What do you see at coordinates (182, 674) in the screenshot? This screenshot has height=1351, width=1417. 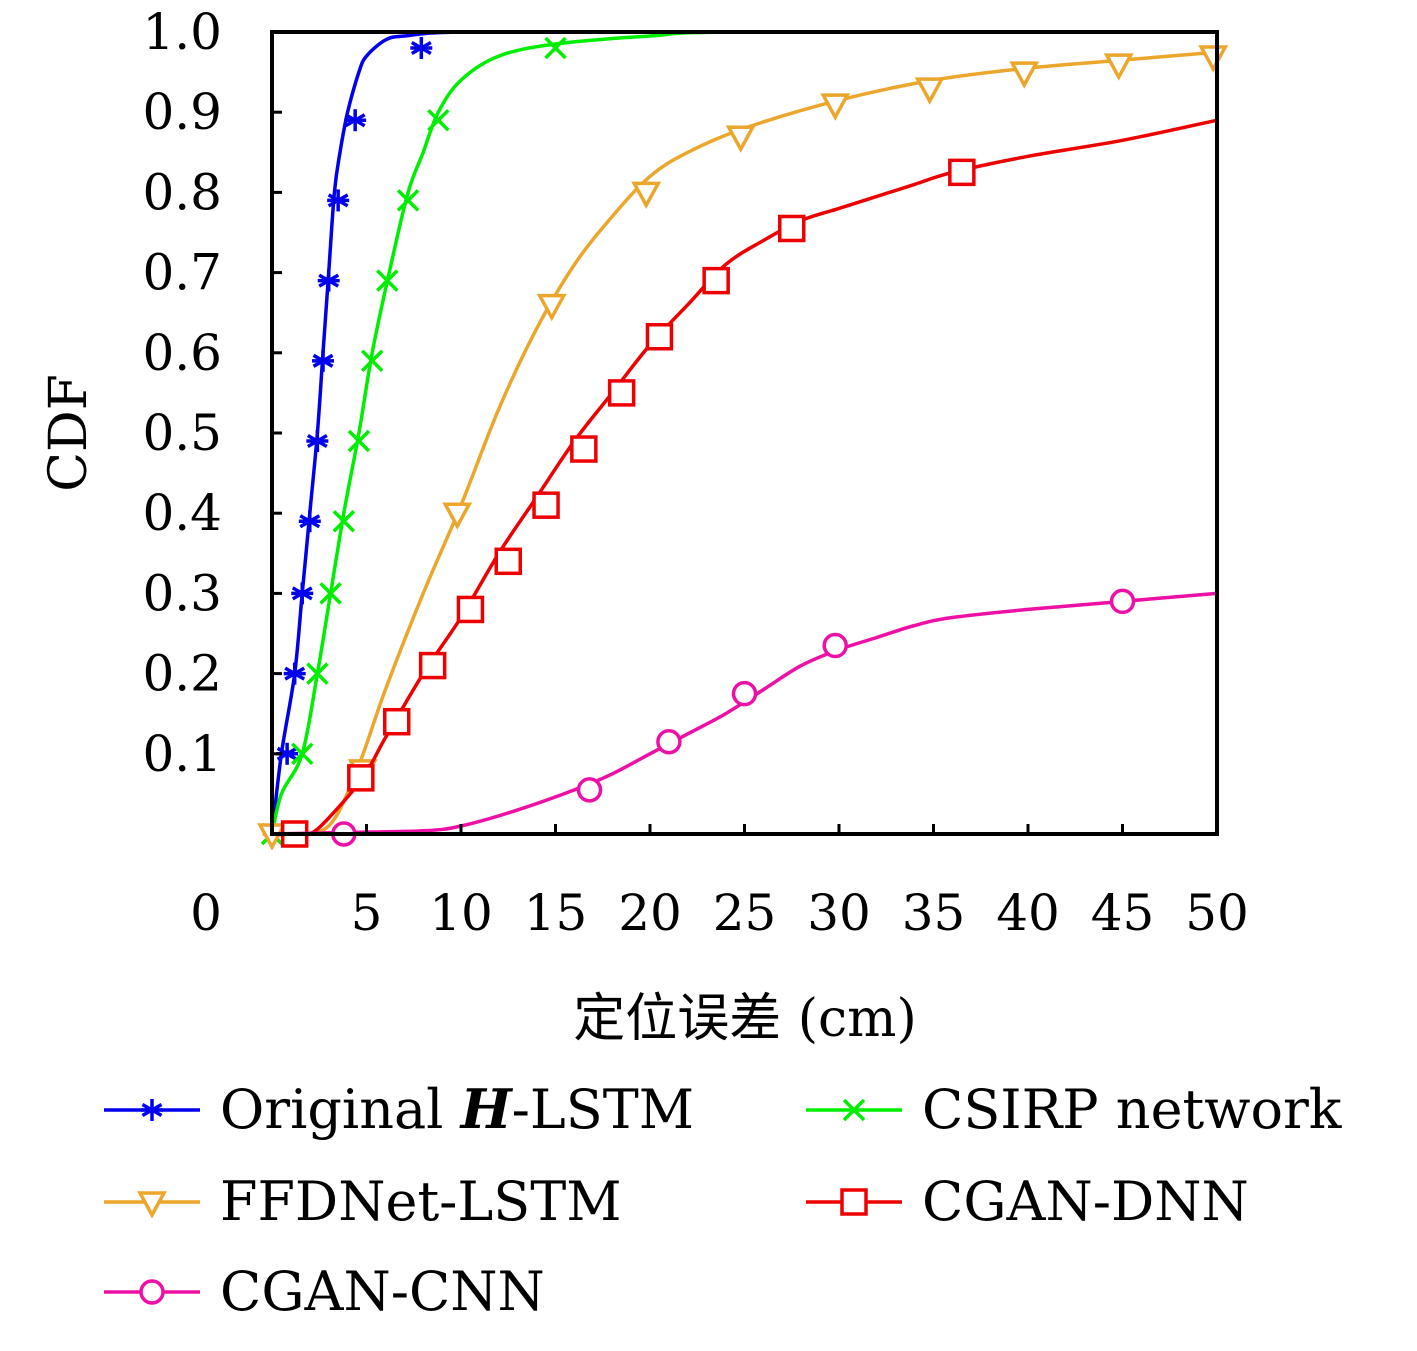 I see `y-tick-label: 0.2` at bounding box center [182, 674].